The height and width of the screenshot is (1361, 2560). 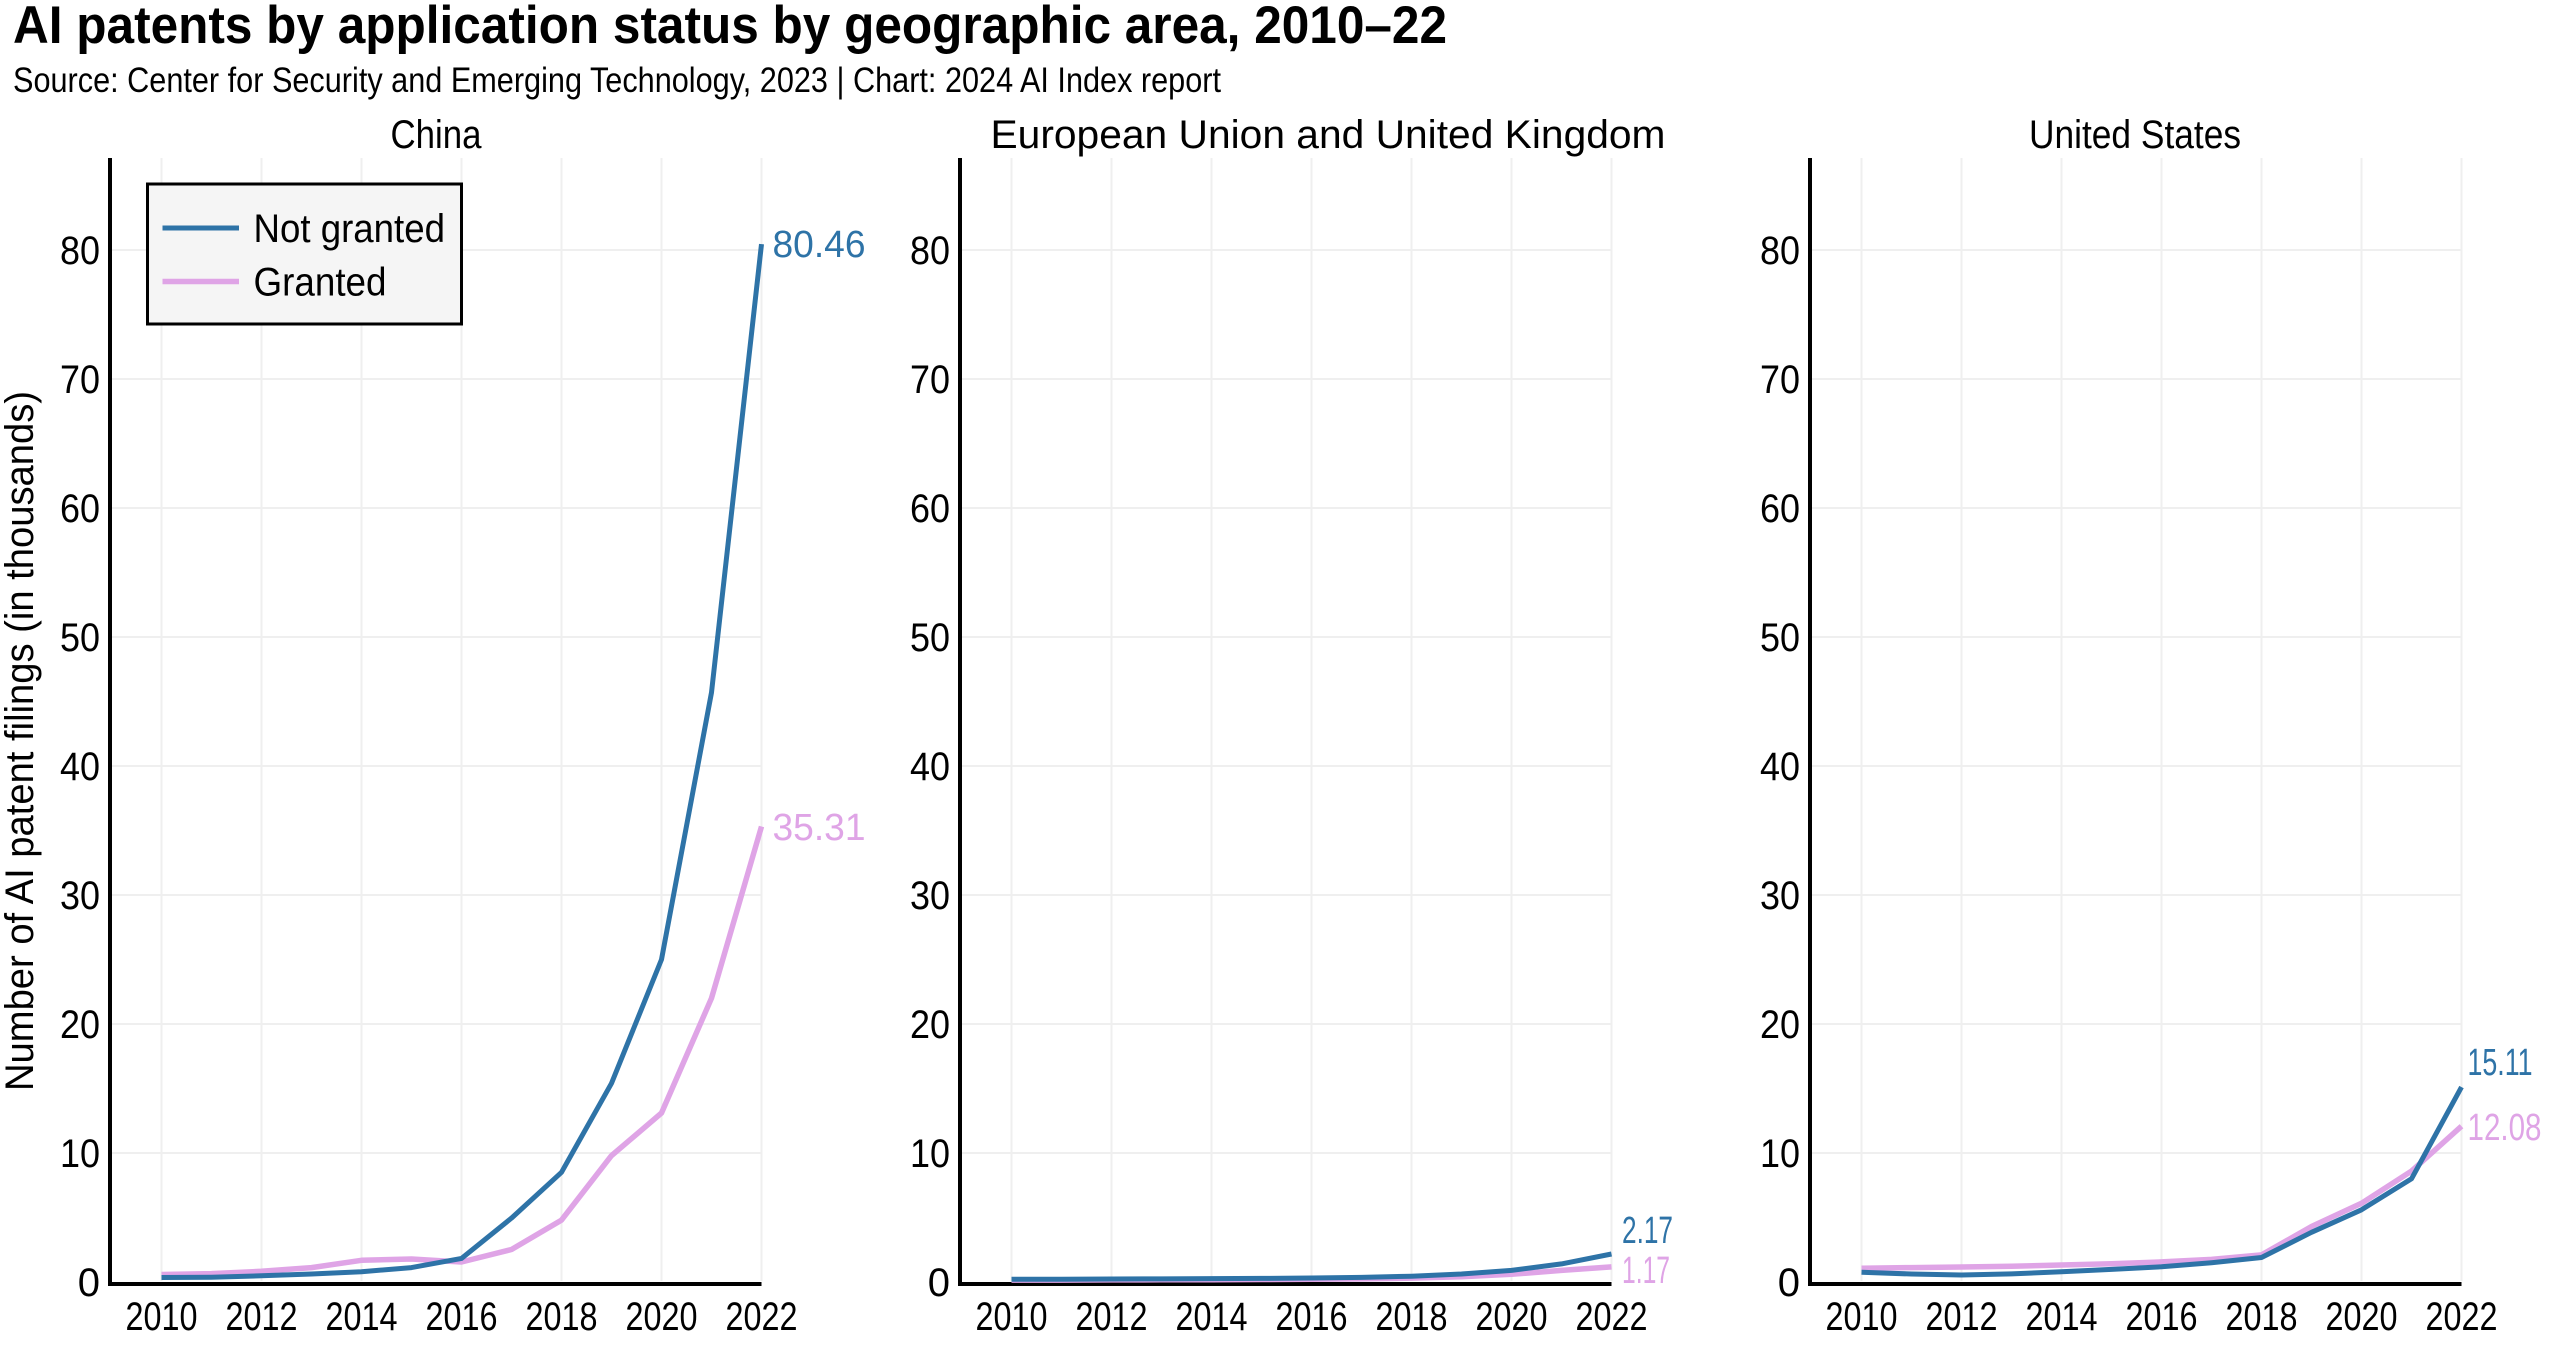 What do you see at coordinates (2505, 1128) in the screenshot?
I see `svg-text: 12.08` at bounding box center [2505, 1128].